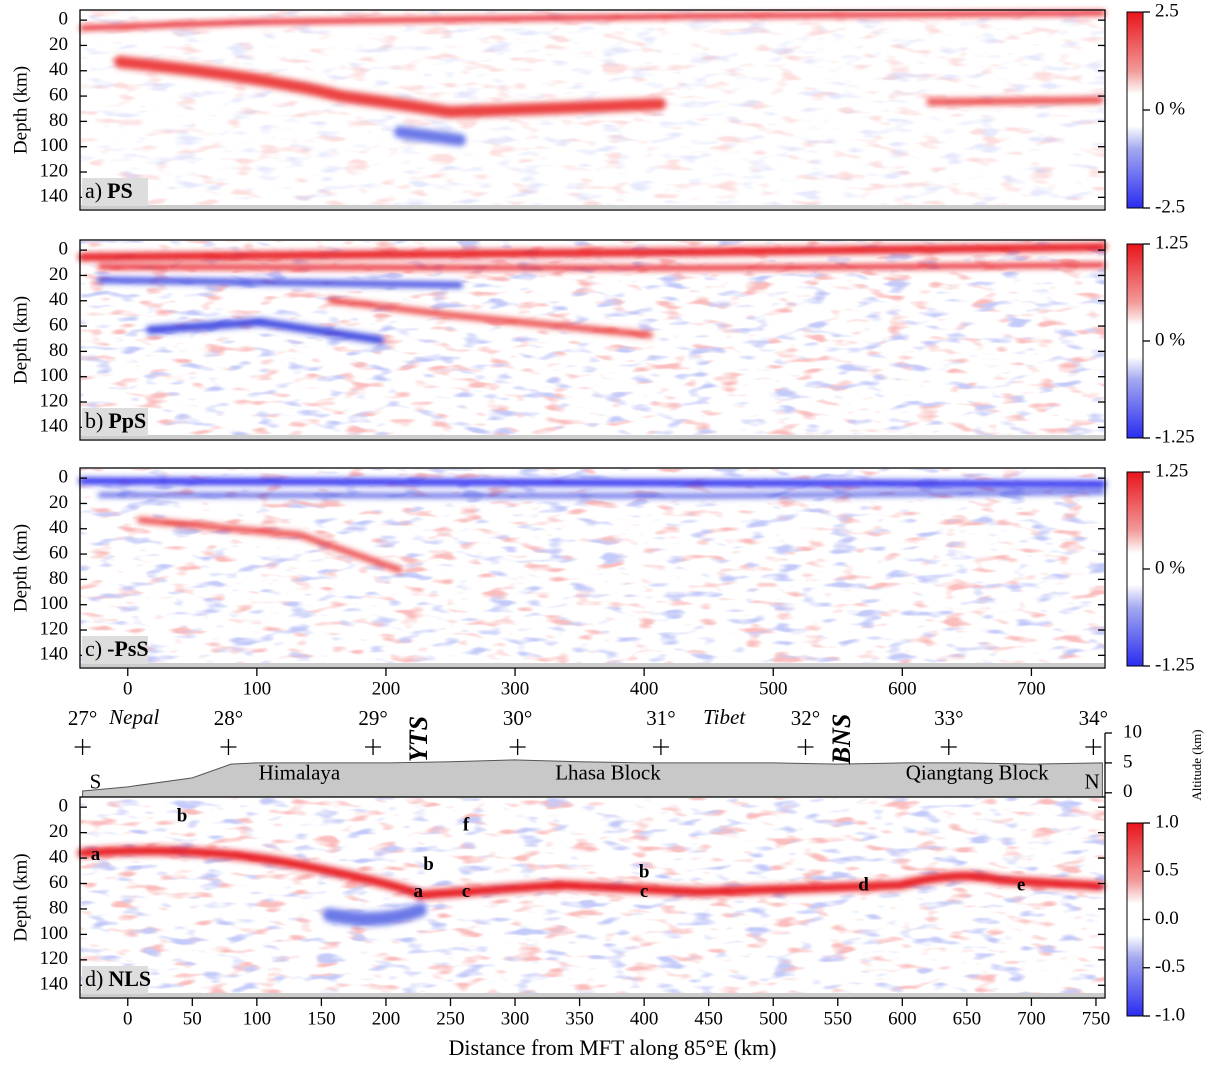 The height and width of the screenshot is (1066, 1219). I want to click on panel-title: NLS, so click(129, 978).